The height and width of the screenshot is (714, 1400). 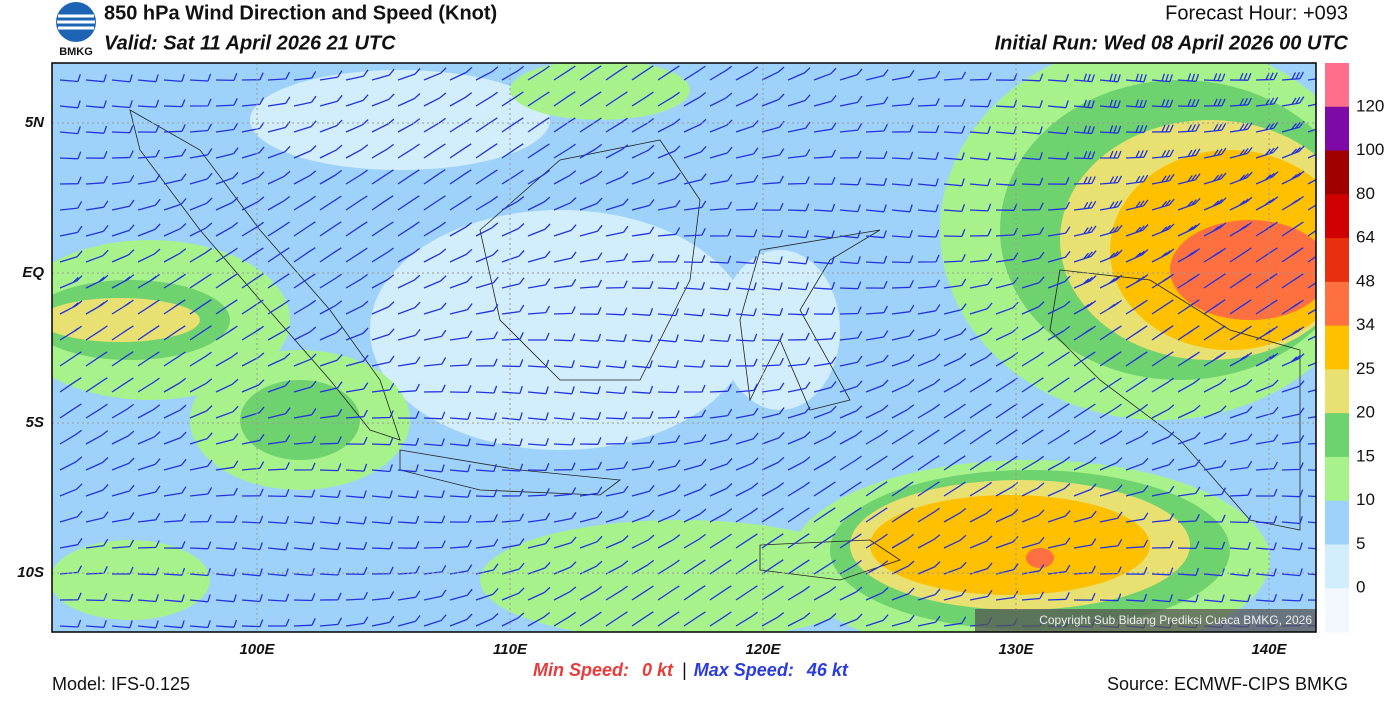 I want to click on colorbar-label: 34, so click(x=1365, y=324).